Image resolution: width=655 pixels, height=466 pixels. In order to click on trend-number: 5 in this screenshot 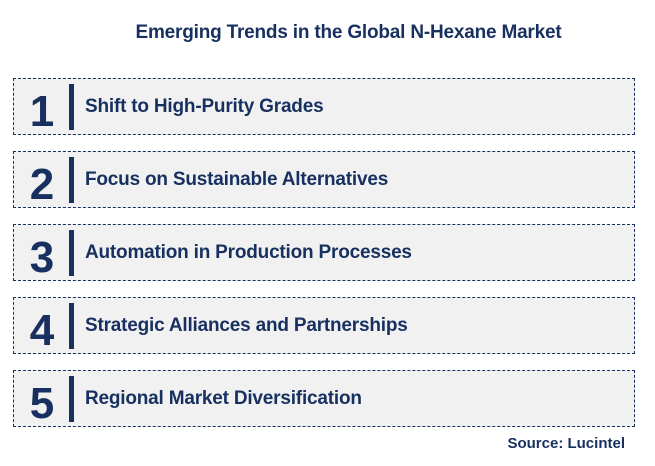, I will do `click(42, 403)`.